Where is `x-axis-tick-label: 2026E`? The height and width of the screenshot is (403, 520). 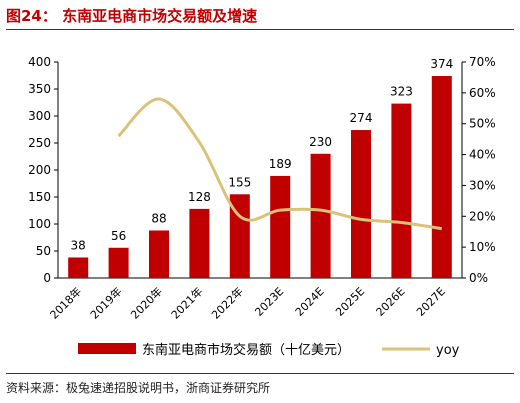 x-axis-tick-label: 2026E is located at coordinates (391, 302).